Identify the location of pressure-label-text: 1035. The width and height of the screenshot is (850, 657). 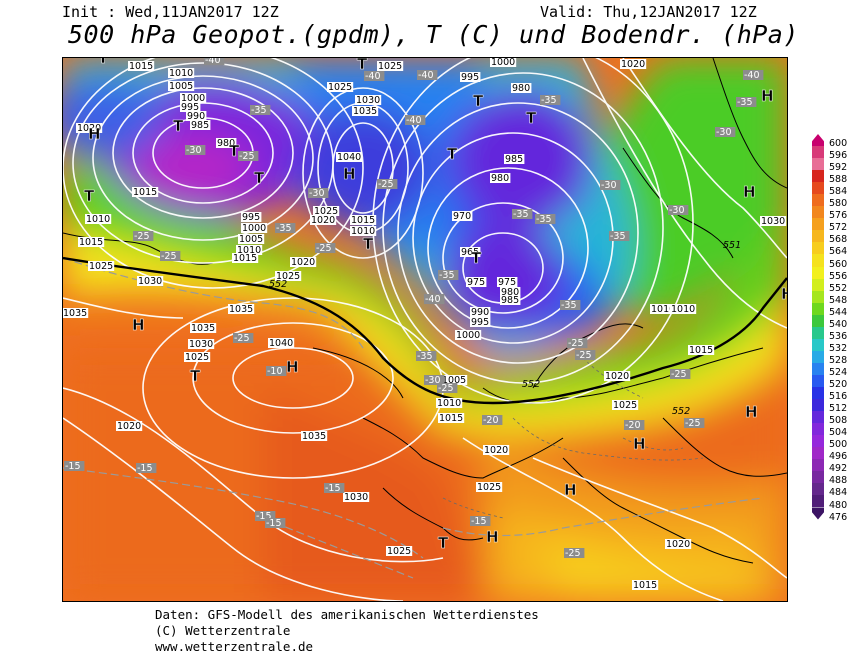
(314, 436).